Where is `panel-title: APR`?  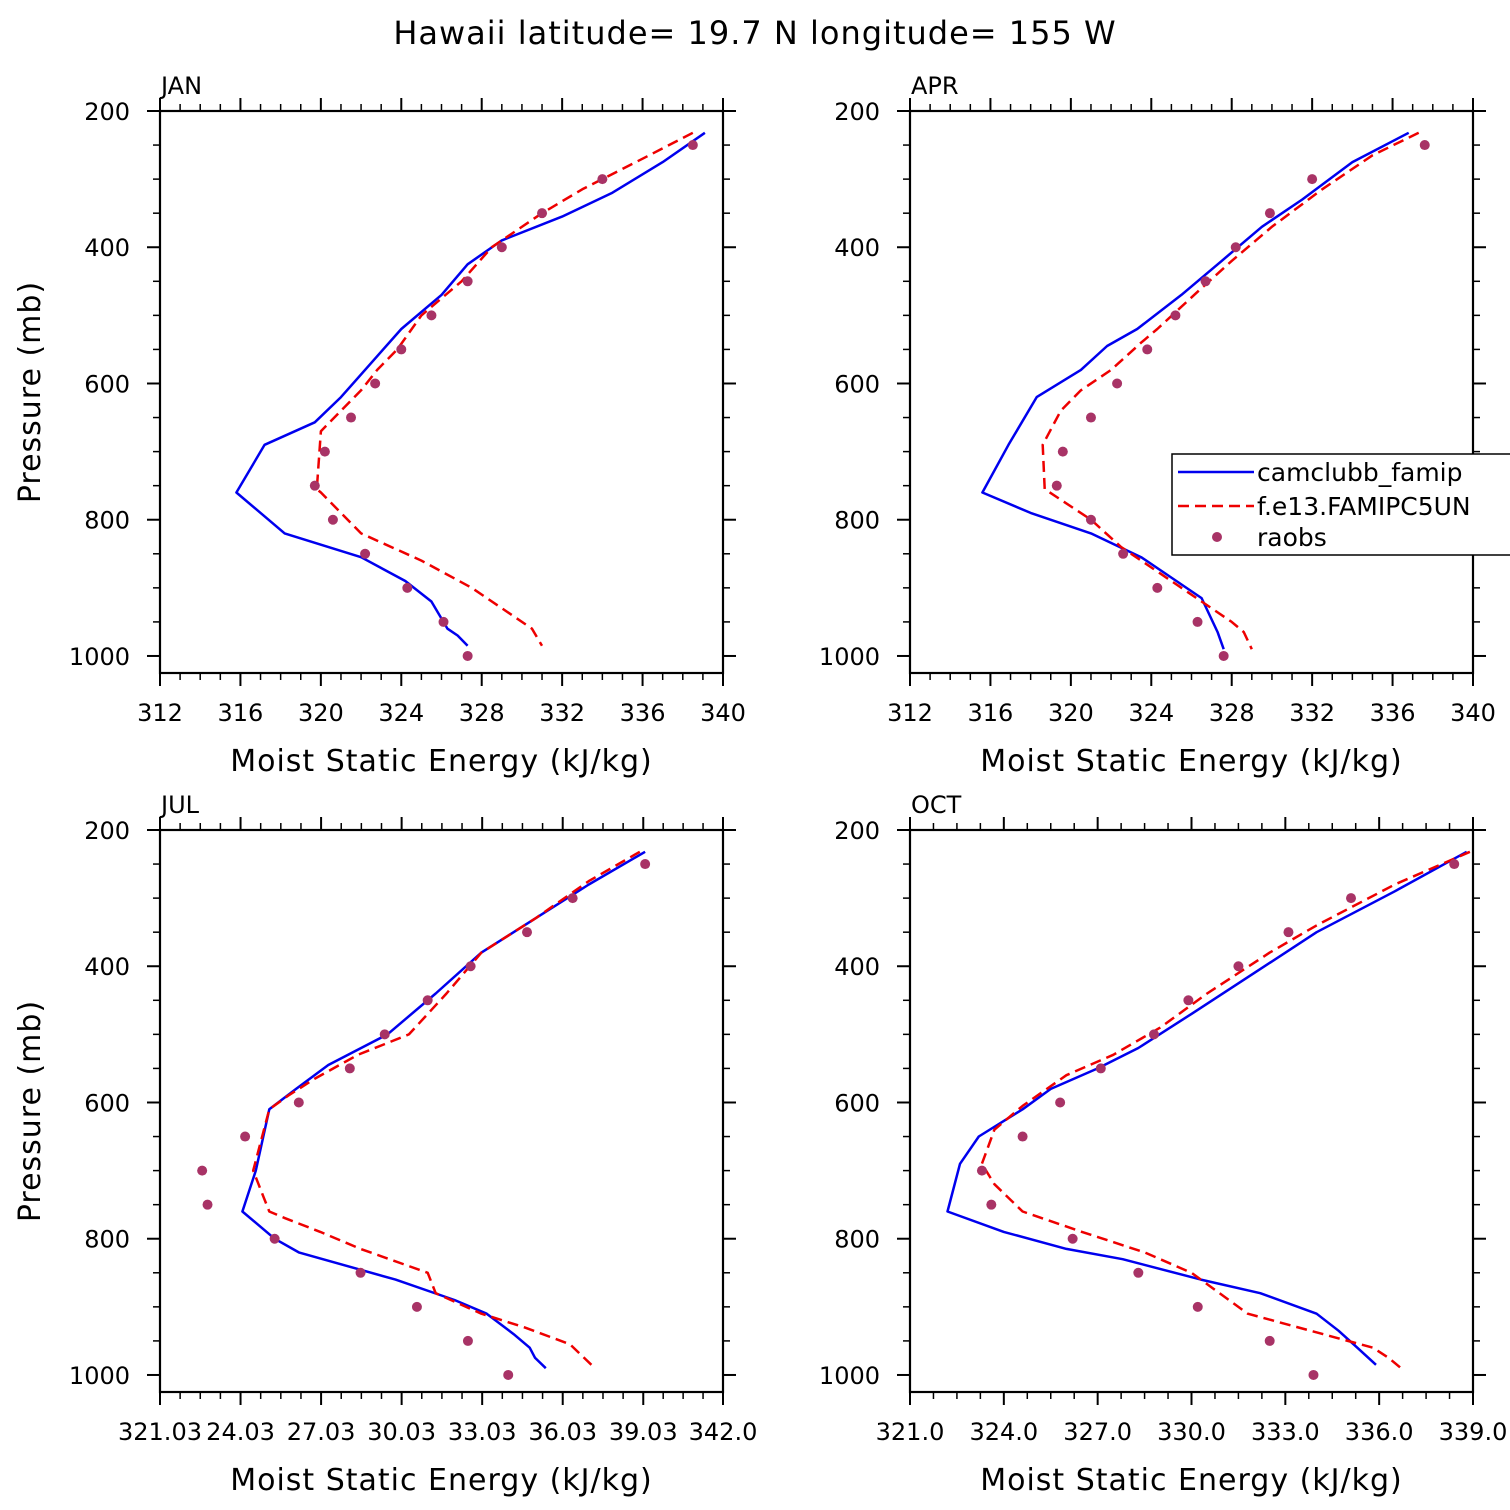 panel-title: APR is located at coordinates (935, 86).